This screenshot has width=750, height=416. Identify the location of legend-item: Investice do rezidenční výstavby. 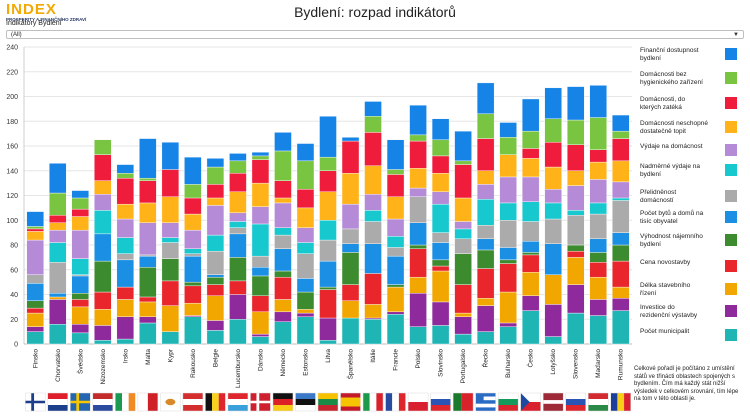
(688, 311).